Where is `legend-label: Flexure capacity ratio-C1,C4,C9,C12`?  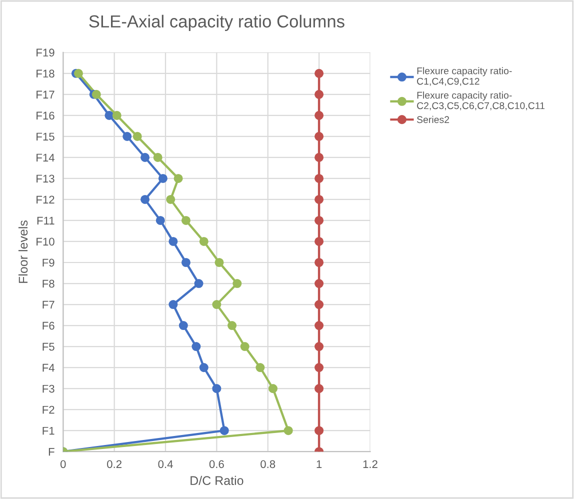 legend-label: Flexure capacity ratio-C1,C4,C9,C12 is located at coordinates (464, 76).